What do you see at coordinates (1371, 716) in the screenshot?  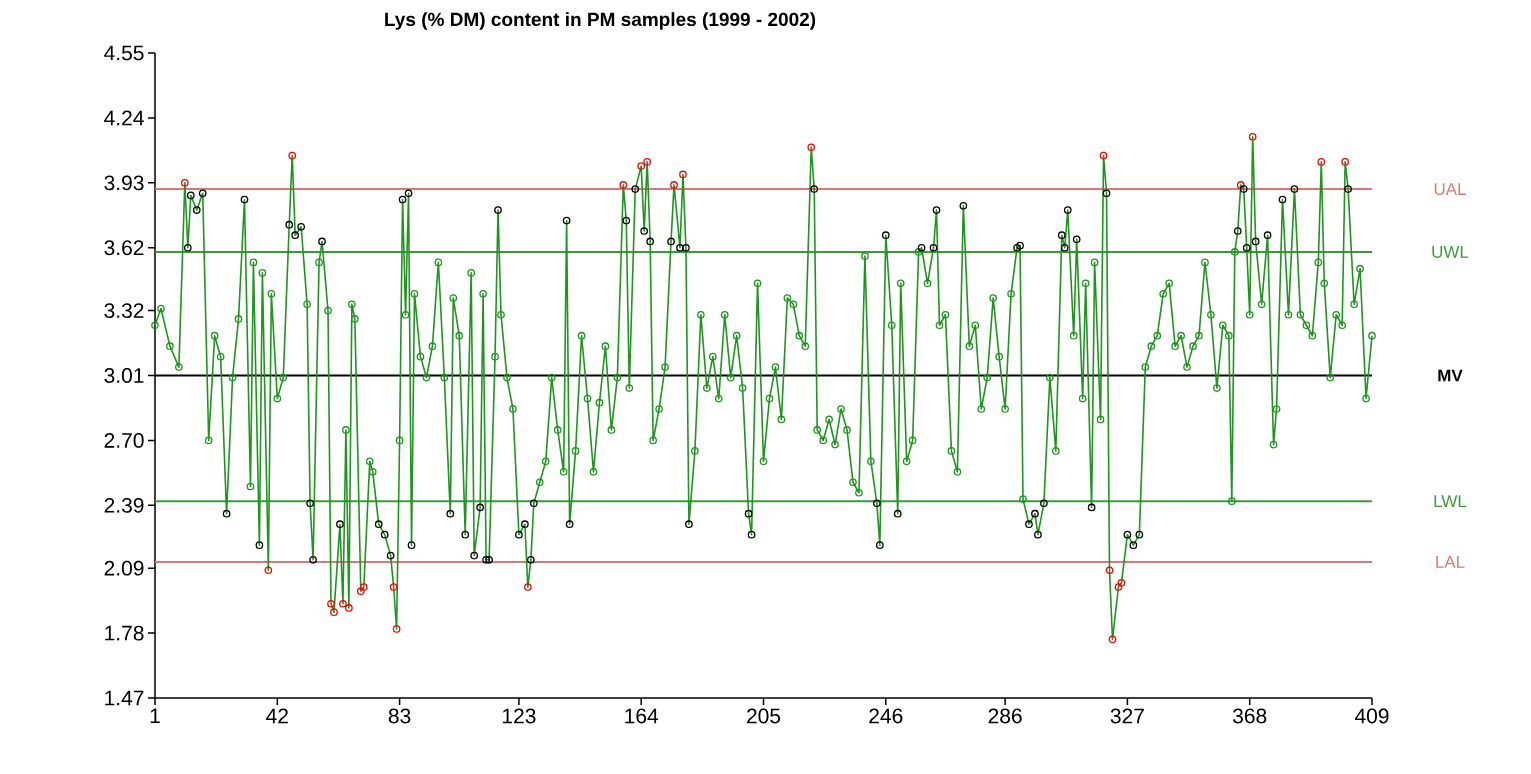 I see `x-tick-label: 409` at bounding box center [1371, 716].